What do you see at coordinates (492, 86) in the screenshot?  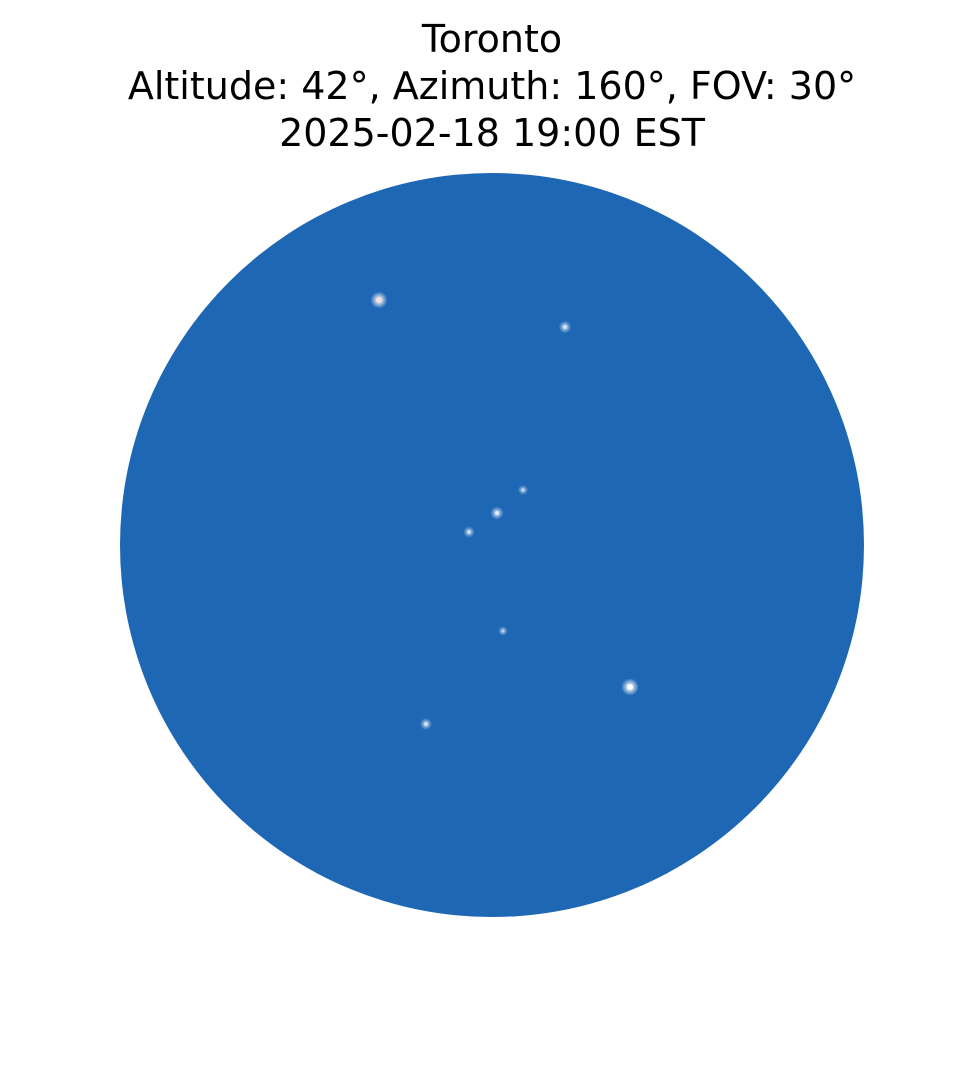 I see `title-view-parameters: Altitude: 42°, Azimuth: 160°, FOV: 30°` at bounding box center [492, 86].